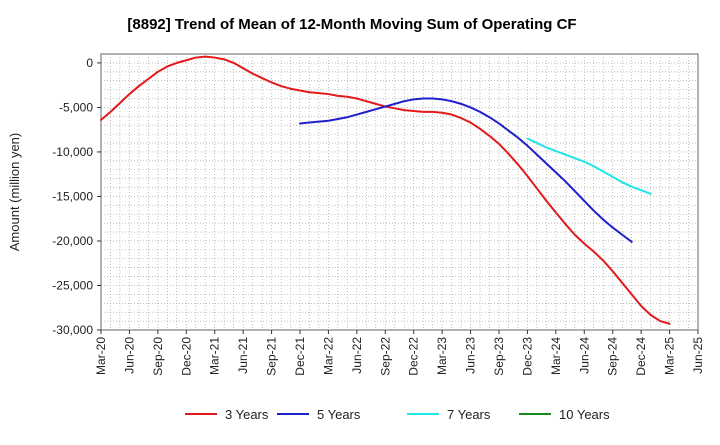  What do you see at coordinates (397, 414) in the screenshot?
I see `legend: 3 Years 5 Years 7 Years 10 Years` at bounding box center [397, 414].